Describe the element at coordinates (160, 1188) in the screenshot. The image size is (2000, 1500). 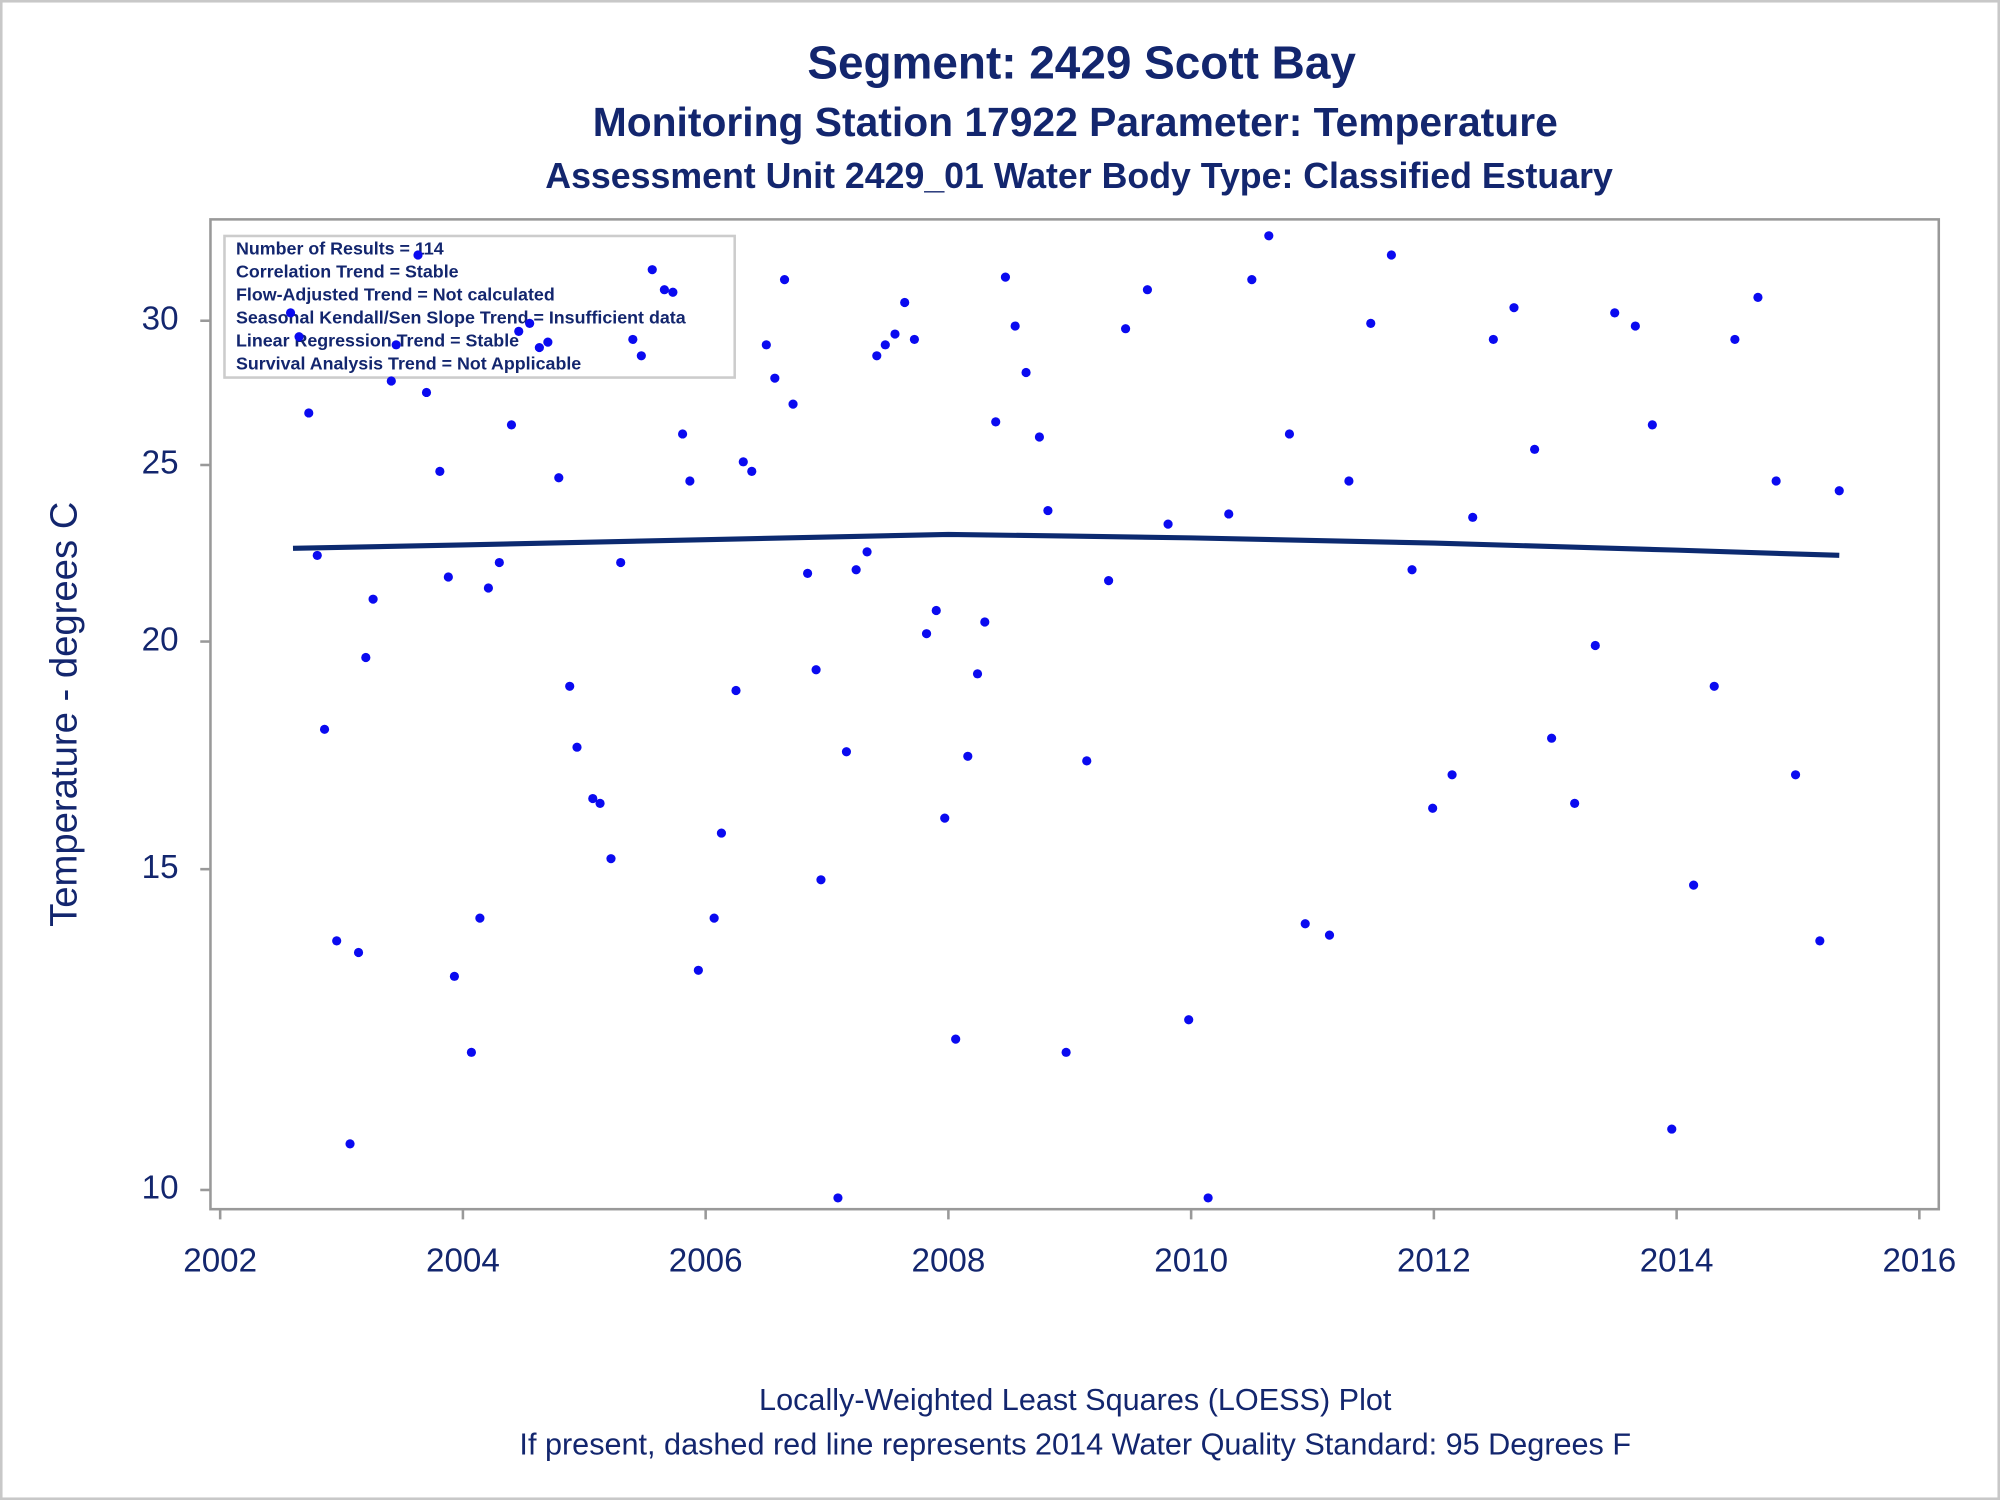
I see `y-tick-label: 10` at that location.